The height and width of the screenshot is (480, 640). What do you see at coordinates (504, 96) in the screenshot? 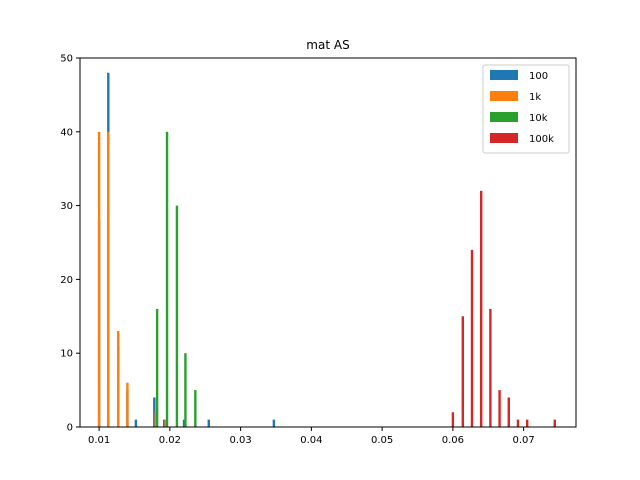
I see `legend-swatch-1k` at bounding box center [504, 96].